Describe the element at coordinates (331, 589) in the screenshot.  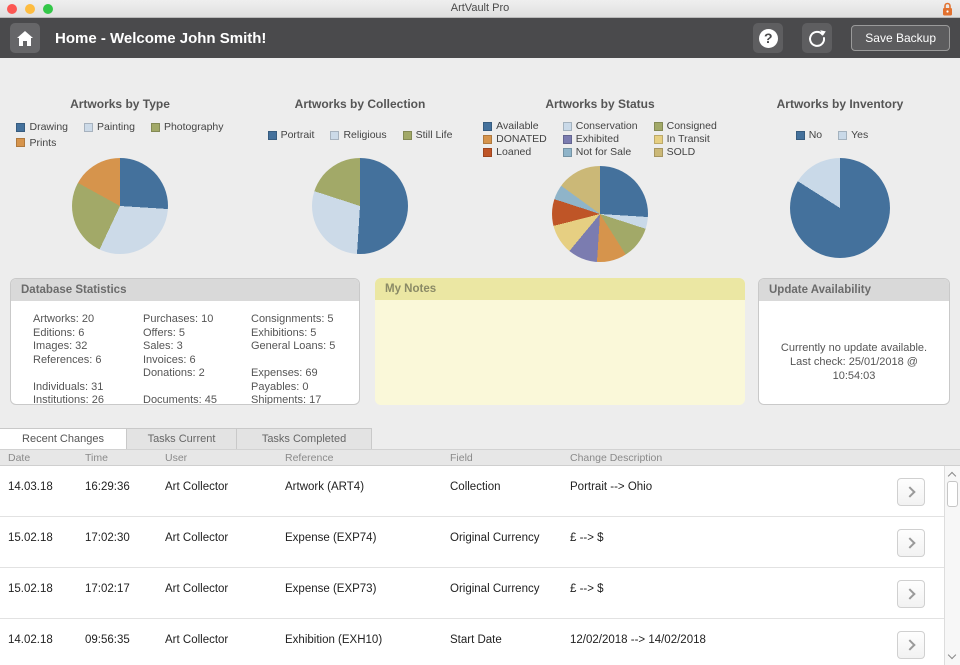
I see `cell-reference: Expense (EXP73)` at that location.